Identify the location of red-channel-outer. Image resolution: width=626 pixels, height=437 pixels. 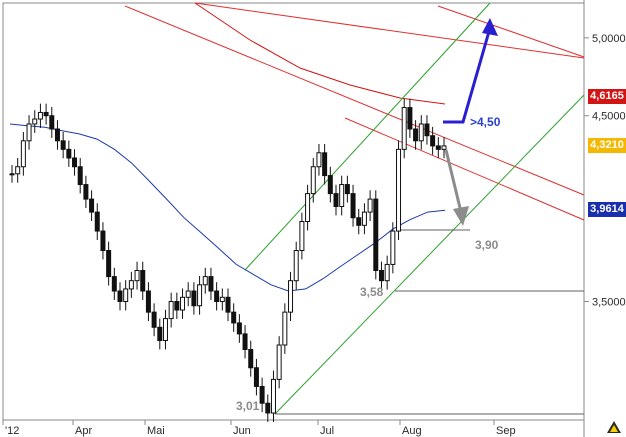
(511, 31).